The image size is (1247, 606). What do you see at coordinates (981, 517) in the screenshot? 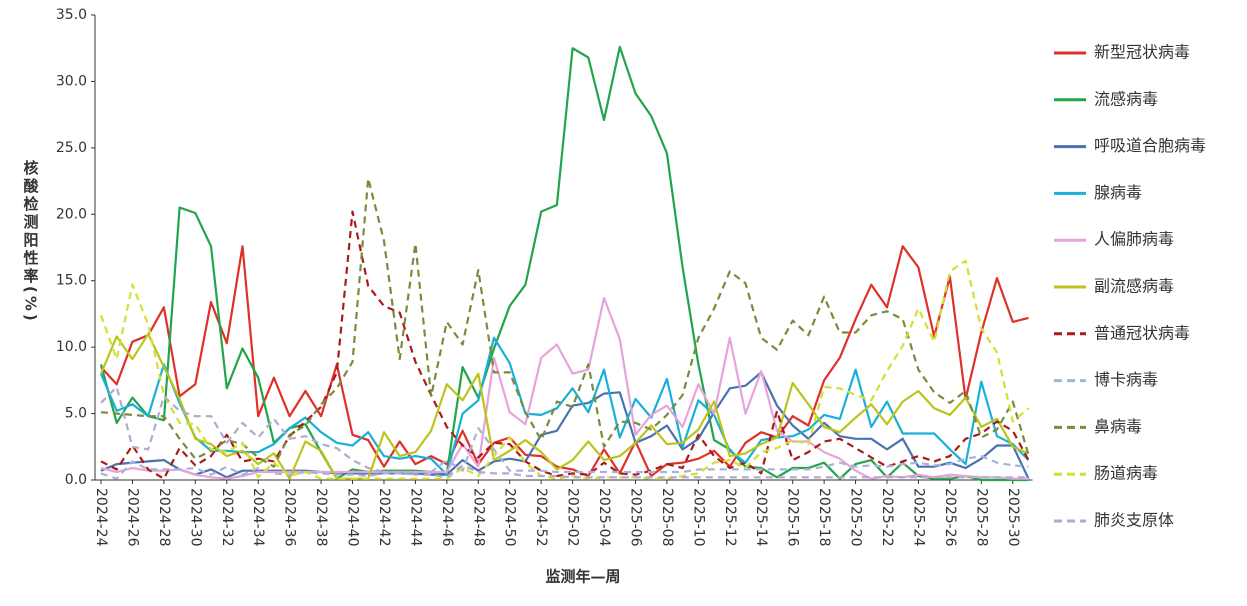
I see `x-tick-label: 2025-28` at bounding box center [981, 517].